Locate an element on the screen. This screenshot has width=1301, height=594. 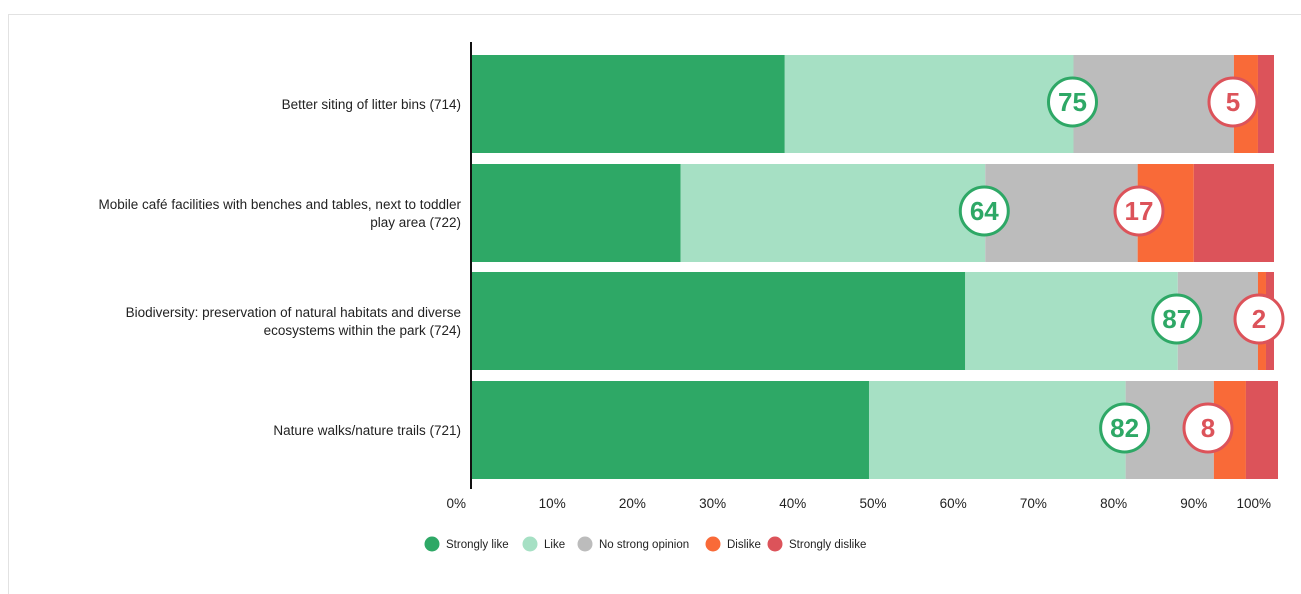
x-tick-label: 100% is located at coordinates (1253, 503).